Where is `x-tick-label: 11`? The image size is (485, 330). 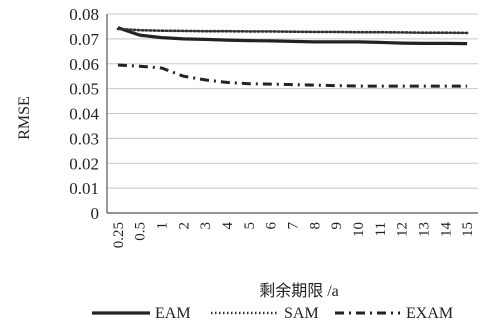 x-tick-label: 11 is located at coordinates (381, 229).